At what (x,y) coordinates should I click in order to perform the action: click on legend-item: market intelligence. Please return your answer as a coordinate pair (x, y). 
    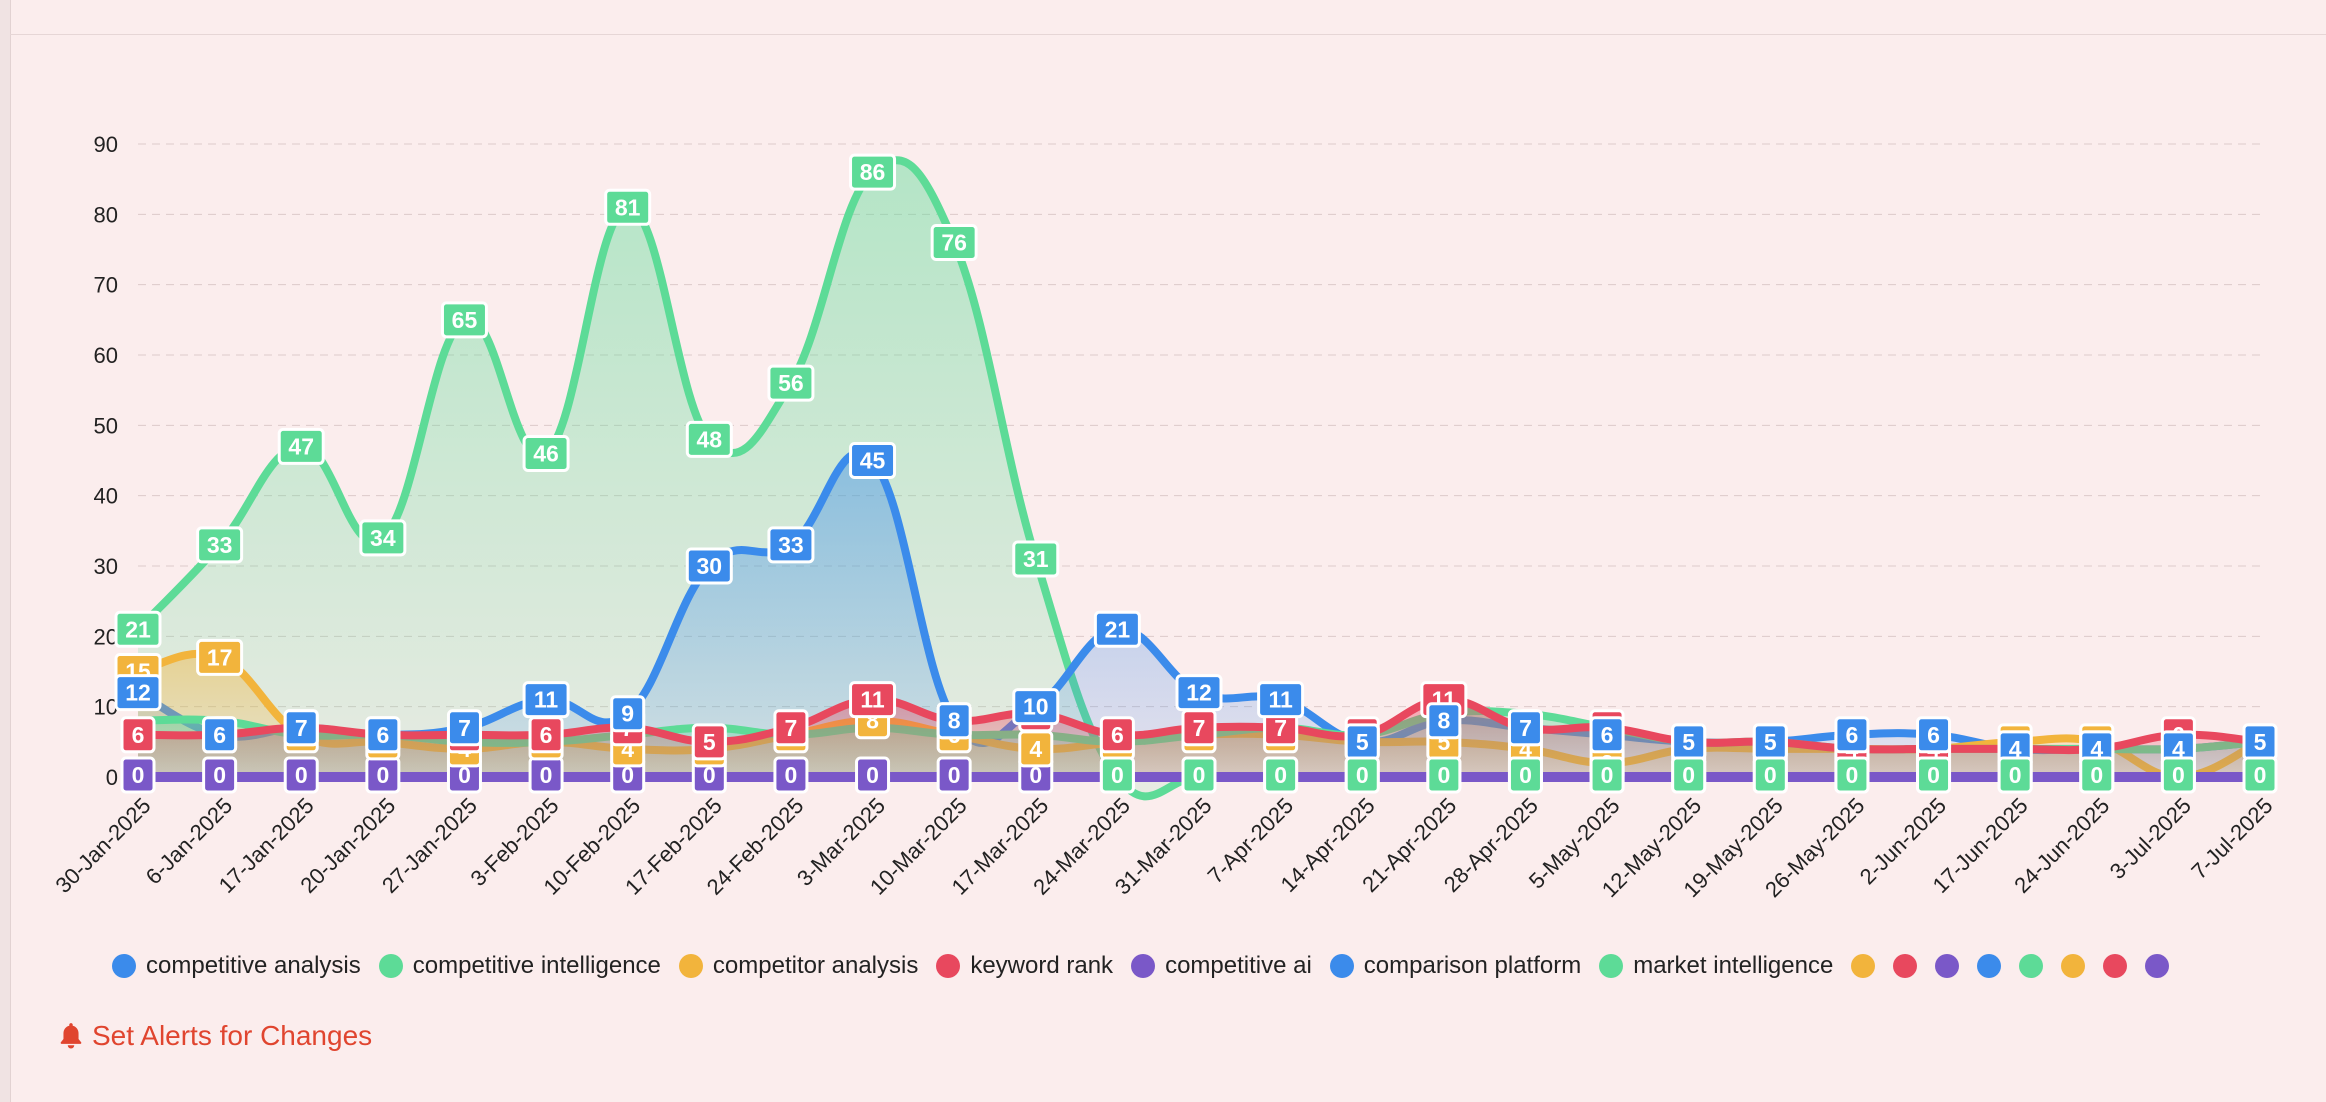
    Looking at the image, I should click on (1716, 966).